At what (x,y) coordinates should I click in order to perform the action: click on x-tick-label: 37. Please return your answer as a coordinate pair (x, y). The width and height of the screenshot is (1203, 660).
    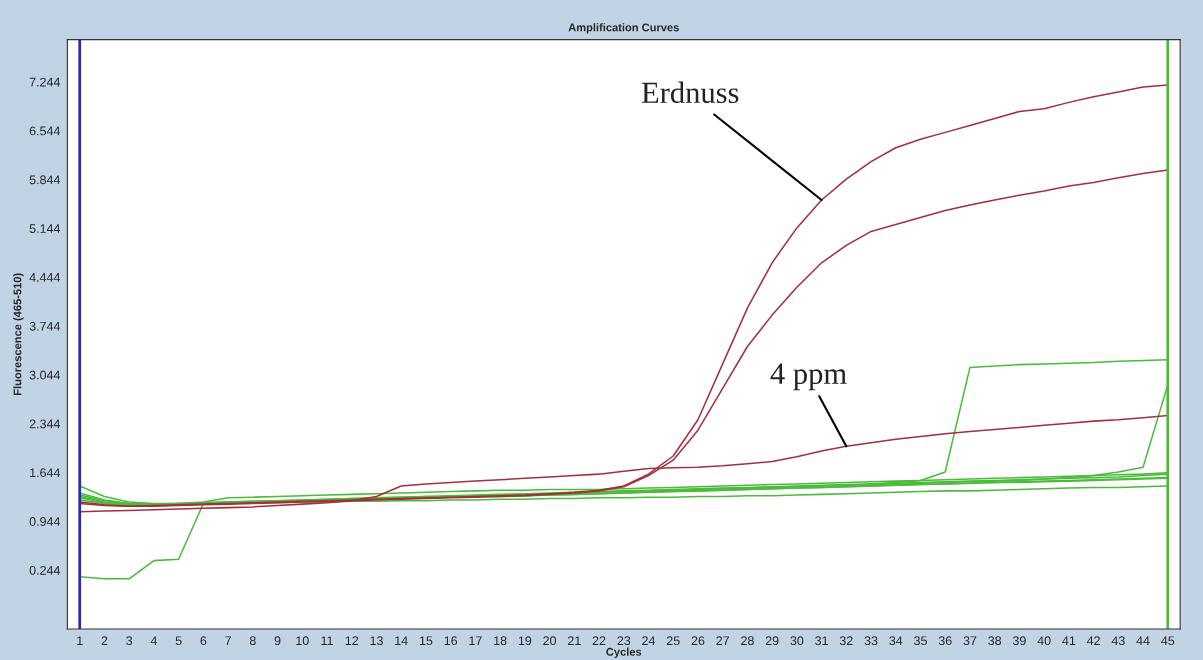
    Looking at the image, I should click on (970, 641).